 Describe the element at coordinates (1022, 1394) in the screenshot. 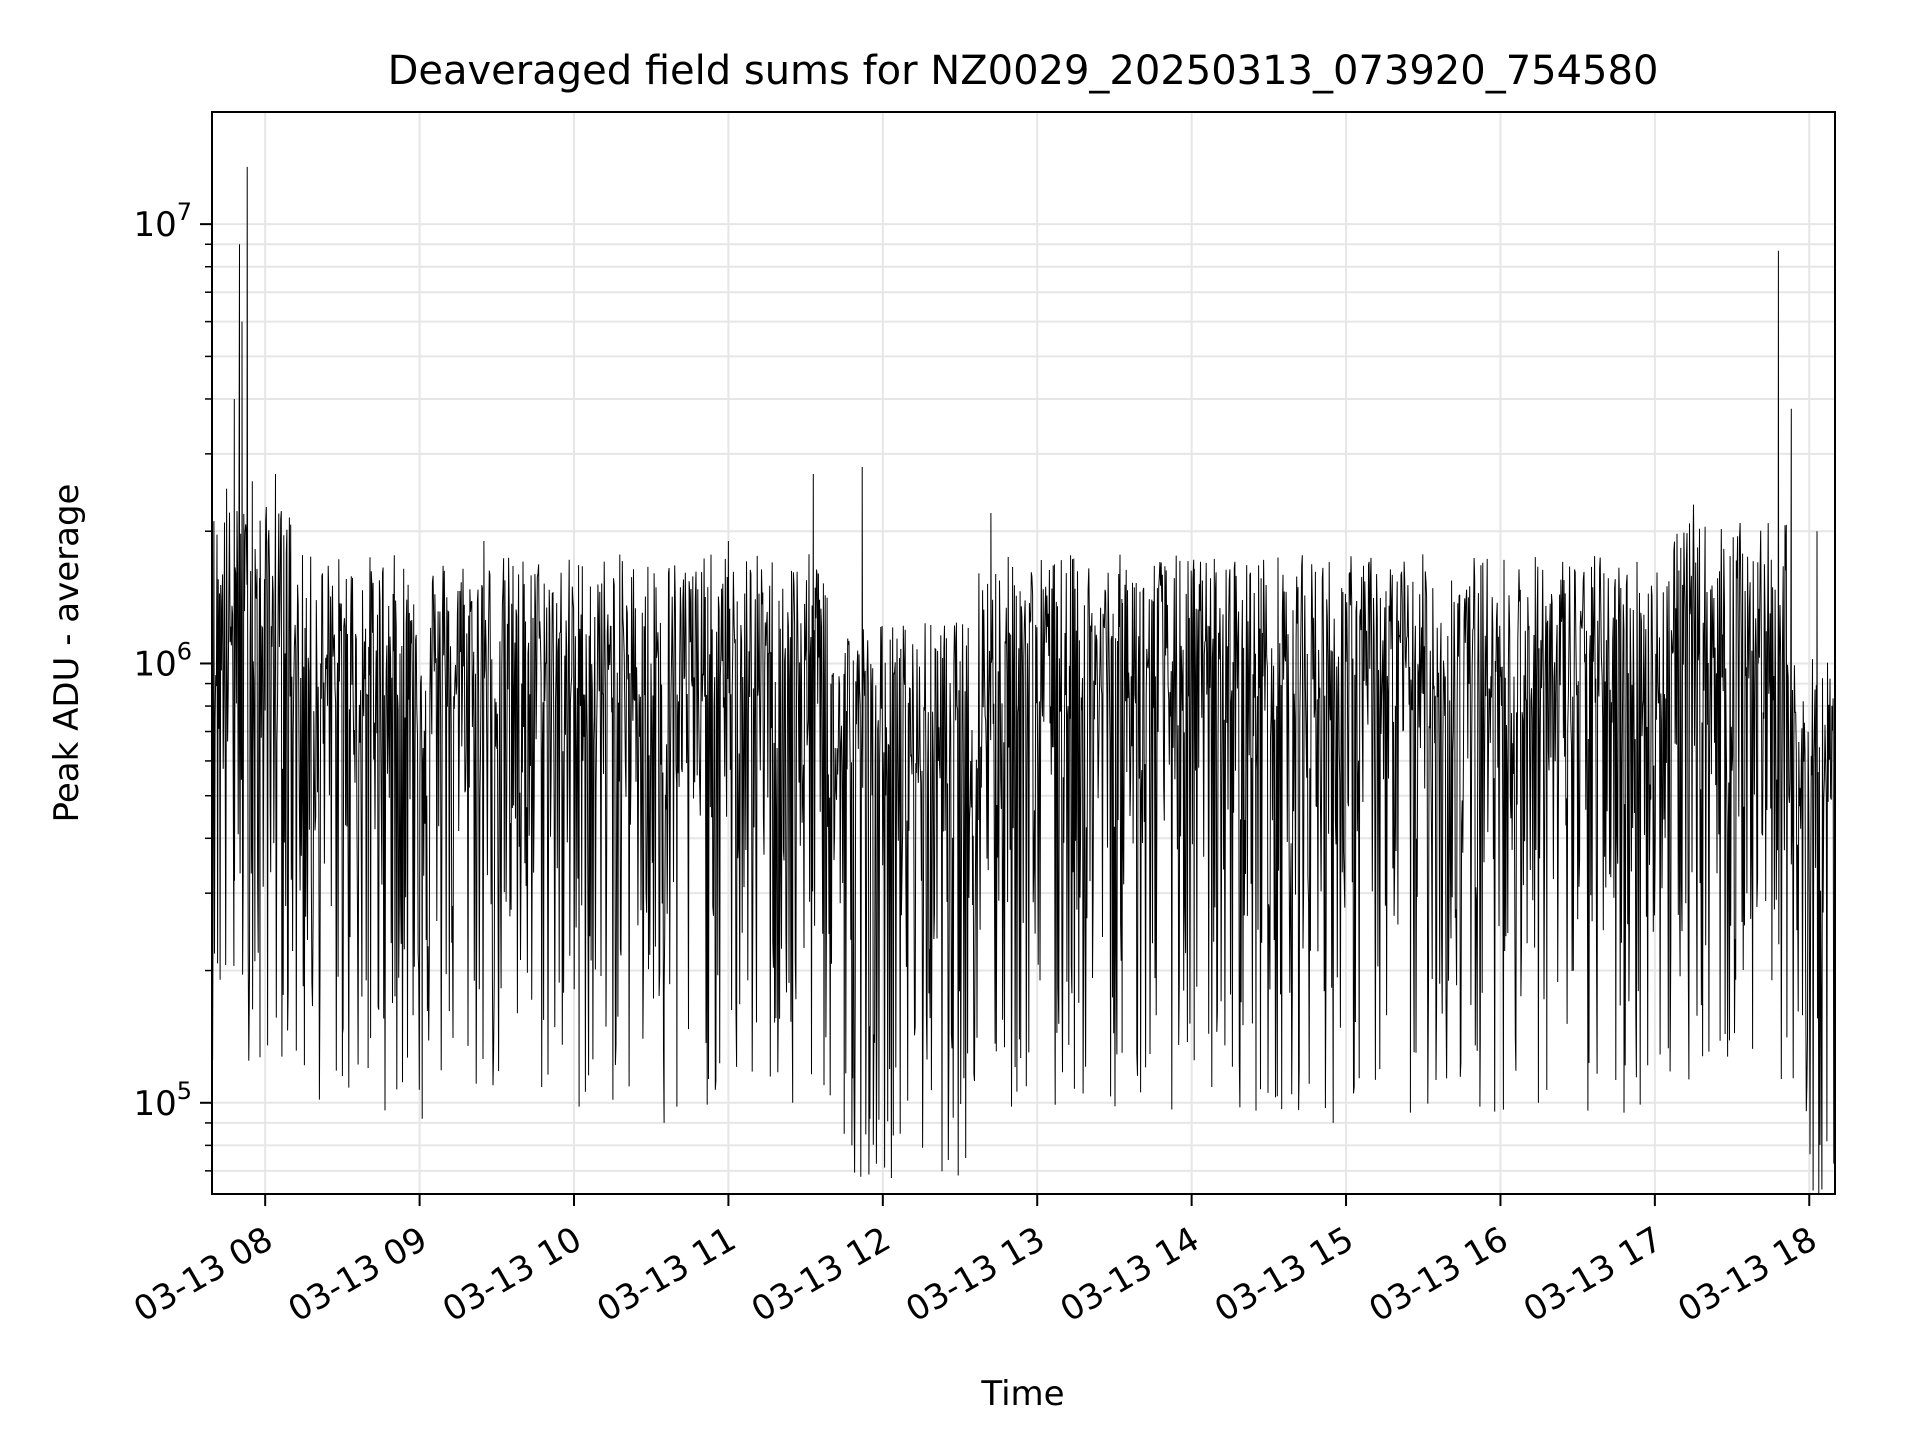

I see `x-axis-label: Time` at that location.